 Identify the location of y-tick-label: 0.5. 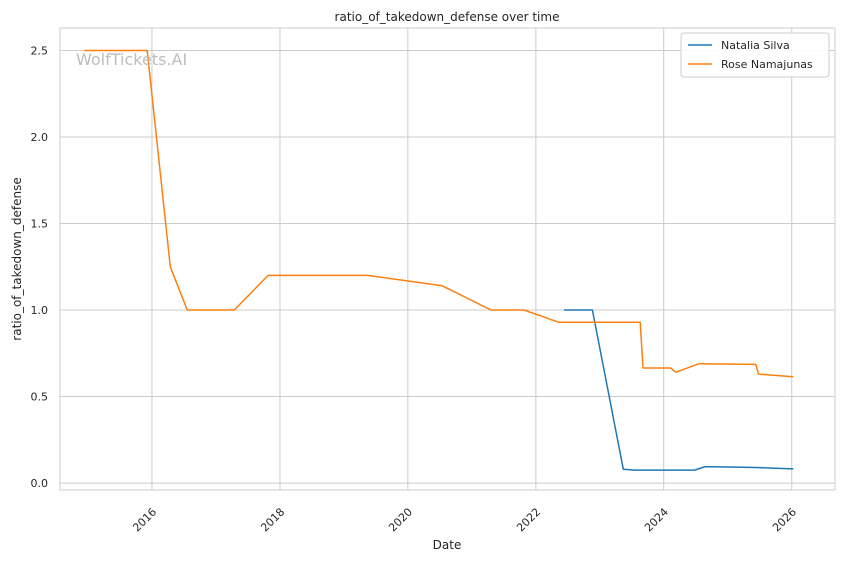
(40, 397).